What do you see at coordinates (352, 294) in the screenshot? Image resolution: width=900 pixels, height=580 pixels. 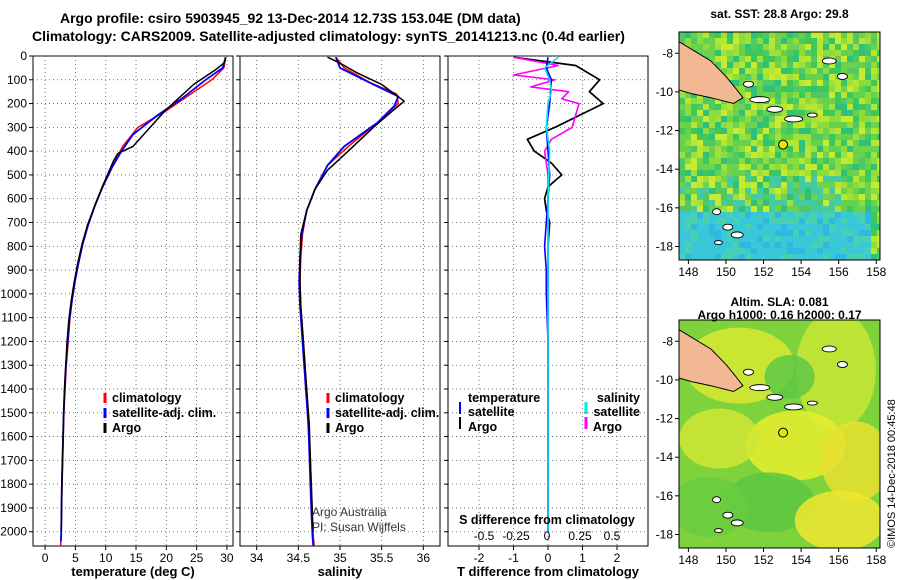 I see `series-argo` at bounding box center [352, 294].